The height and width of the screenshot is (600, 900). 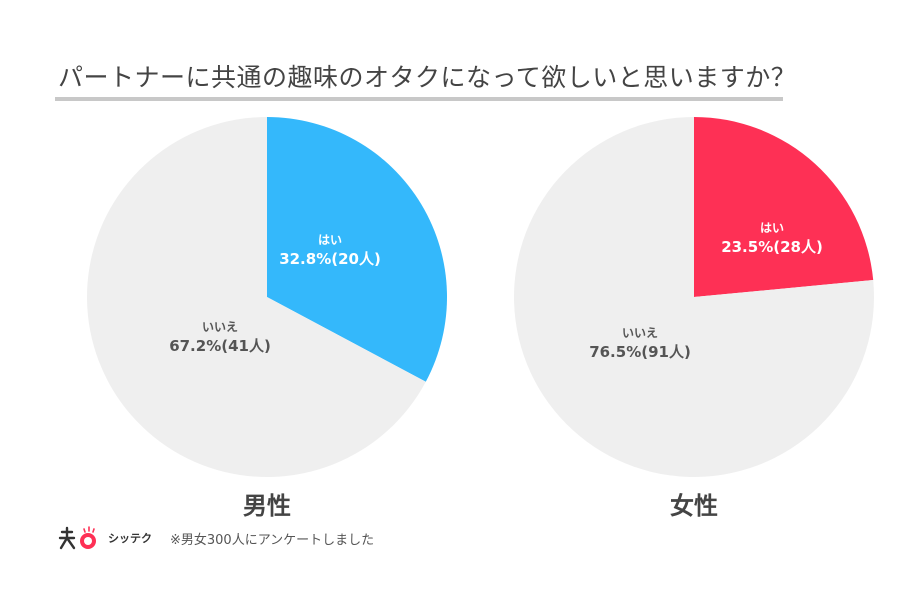 What do you see at coordinates (330, 240) in the screenshot?
I see `pie-category-label-male-yes: はい` at bounding box center [330, 240].